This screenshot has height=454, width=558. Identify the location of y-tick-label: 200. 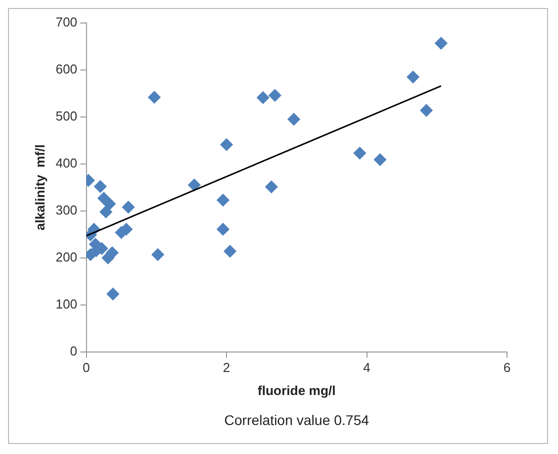
(67, 256).